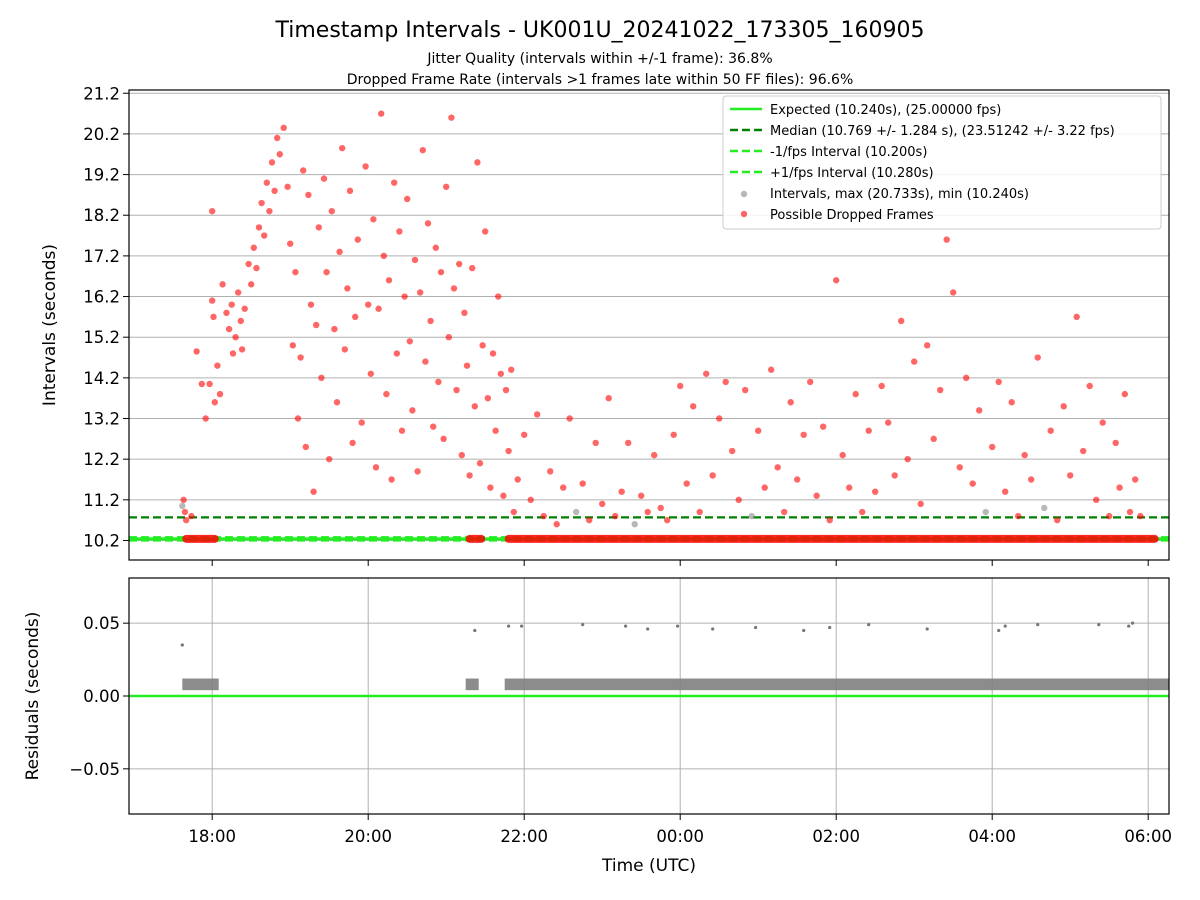  What do you see at coordinates (101, 540) in the screenshot?
I see `intervals-ytick-label-0: 10.2` at bounding box center [101, 540].